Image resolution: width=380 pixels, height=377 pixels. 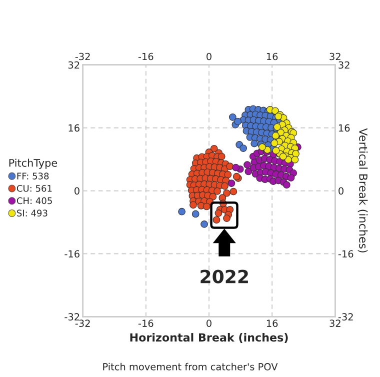 What do you see at coordinates (209, 323) in the screenshot?
I see `x-tick-label: 0` at bounding box center [209, 323].